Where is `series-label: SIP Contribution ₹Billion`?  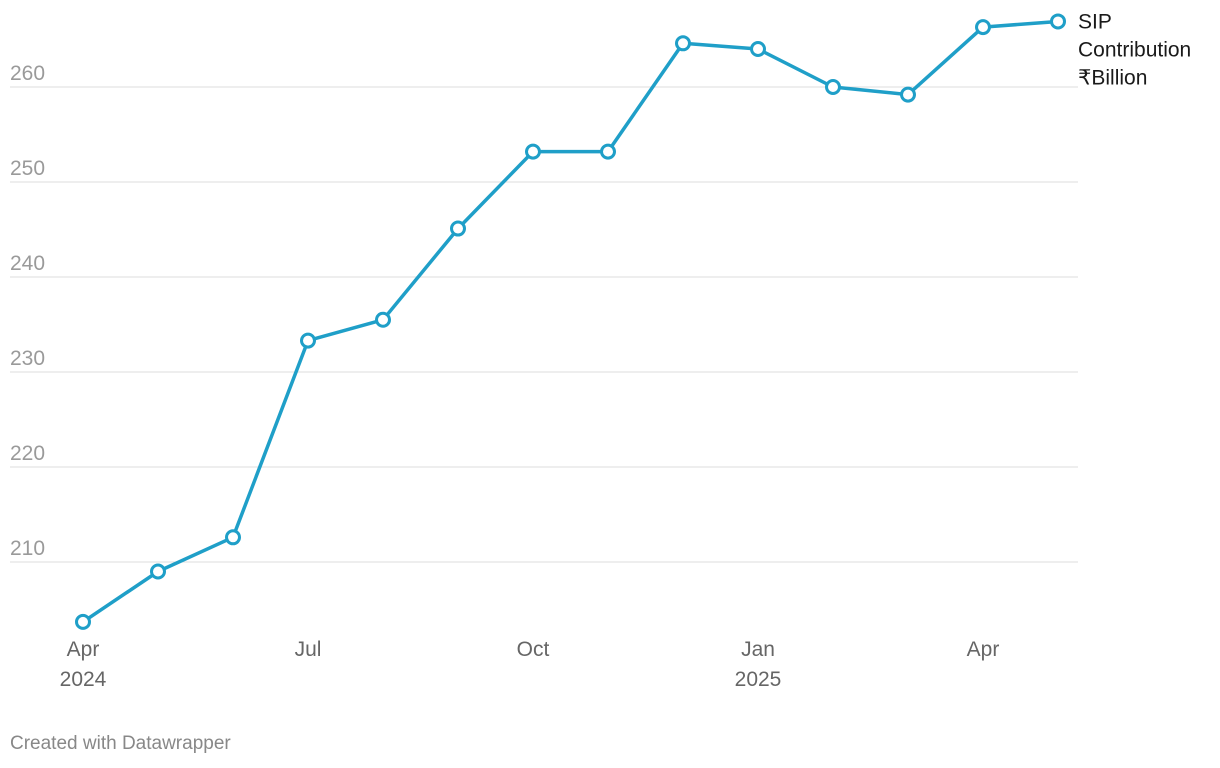 series-label: SIP Contribution ₹Billion is located at coordinates (1134, 49).